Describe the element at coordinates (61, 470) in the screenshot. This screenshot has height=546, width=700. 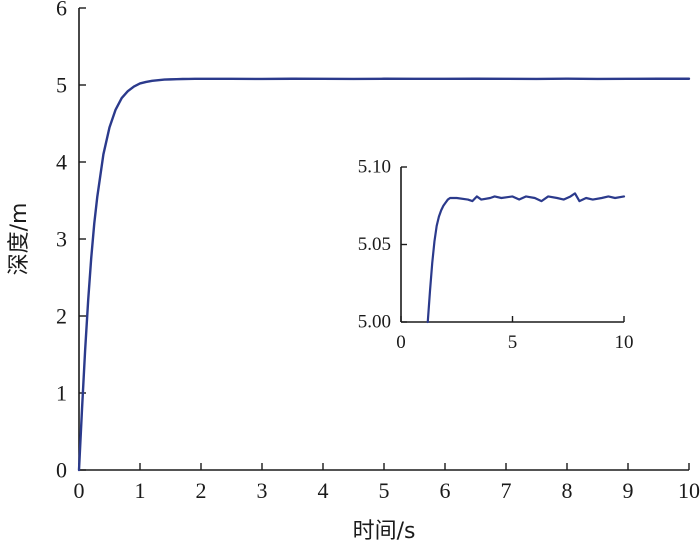
I see `main-y-tick-label: 0` at that location.